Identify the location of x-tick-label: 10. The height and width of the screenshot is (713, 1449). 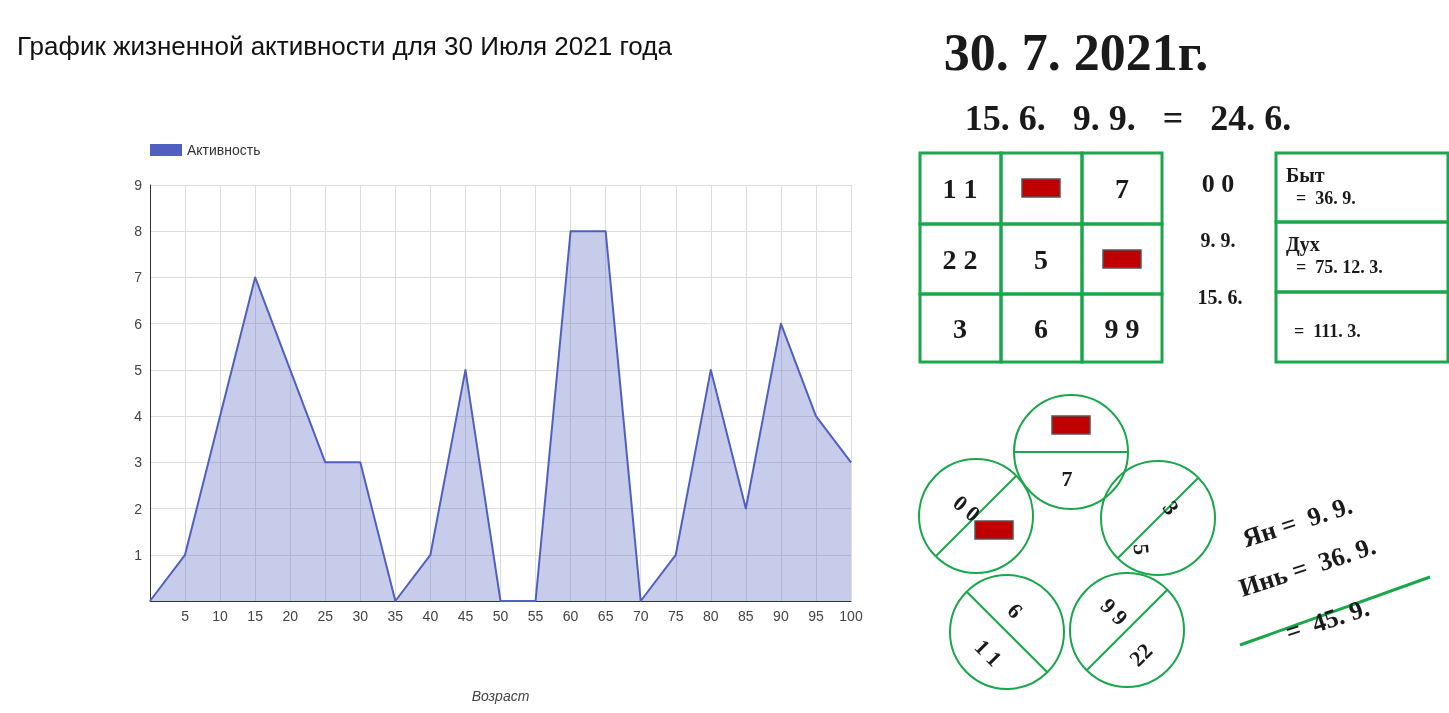
(220, 616).